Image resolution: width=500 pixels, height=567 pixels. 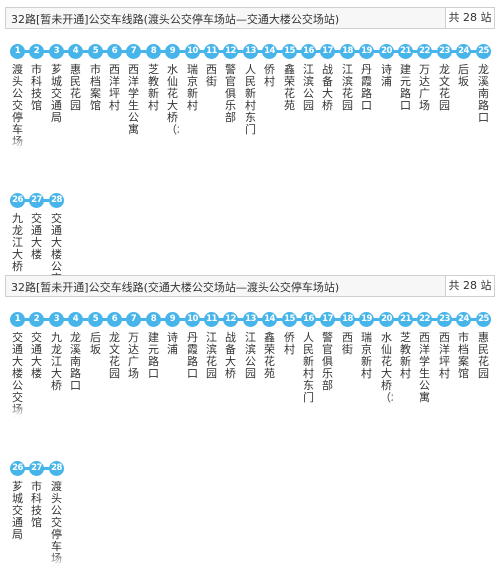 What do you see at coordinates (56, 51) in the screenshot?
I see `stop-number-badge: 3` at bounding box center [56, 51].